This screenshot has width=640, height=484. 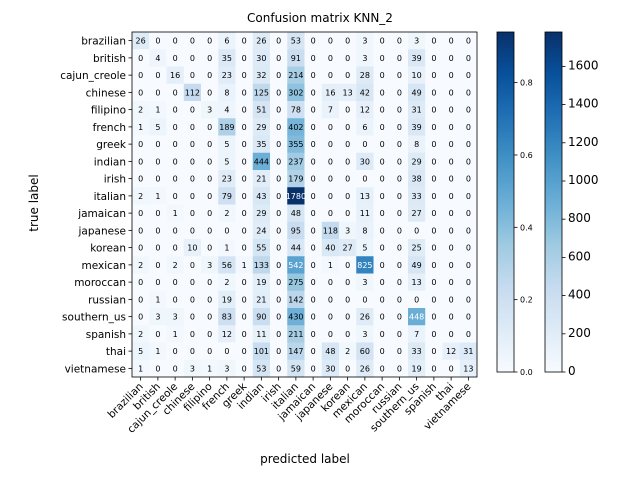 What do you see at coordinates (157, 299) in the screenshot?
I see `cell-value-label: 1` at bounding box center [157, 299].